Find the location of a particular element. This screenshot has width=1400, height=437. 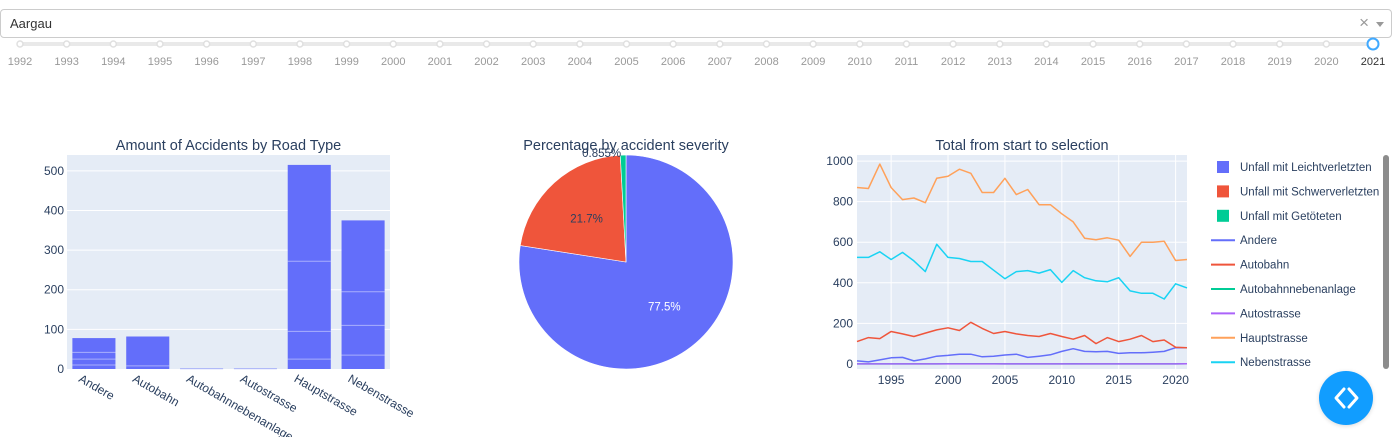

line-chart-title: Total from start to selection is located at coordinates (1021, 146).